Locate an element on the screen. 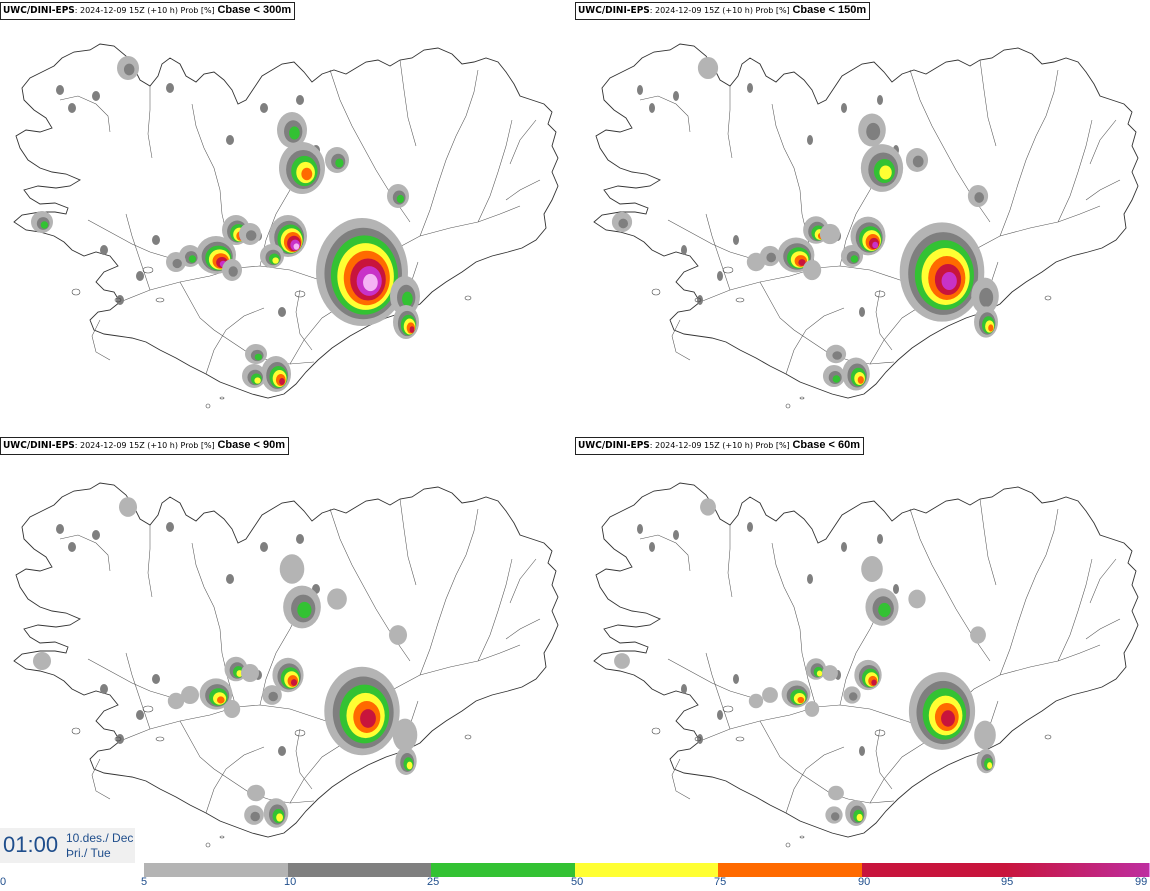  colorbar-tick: 90 is located at coordinates (864, 882).